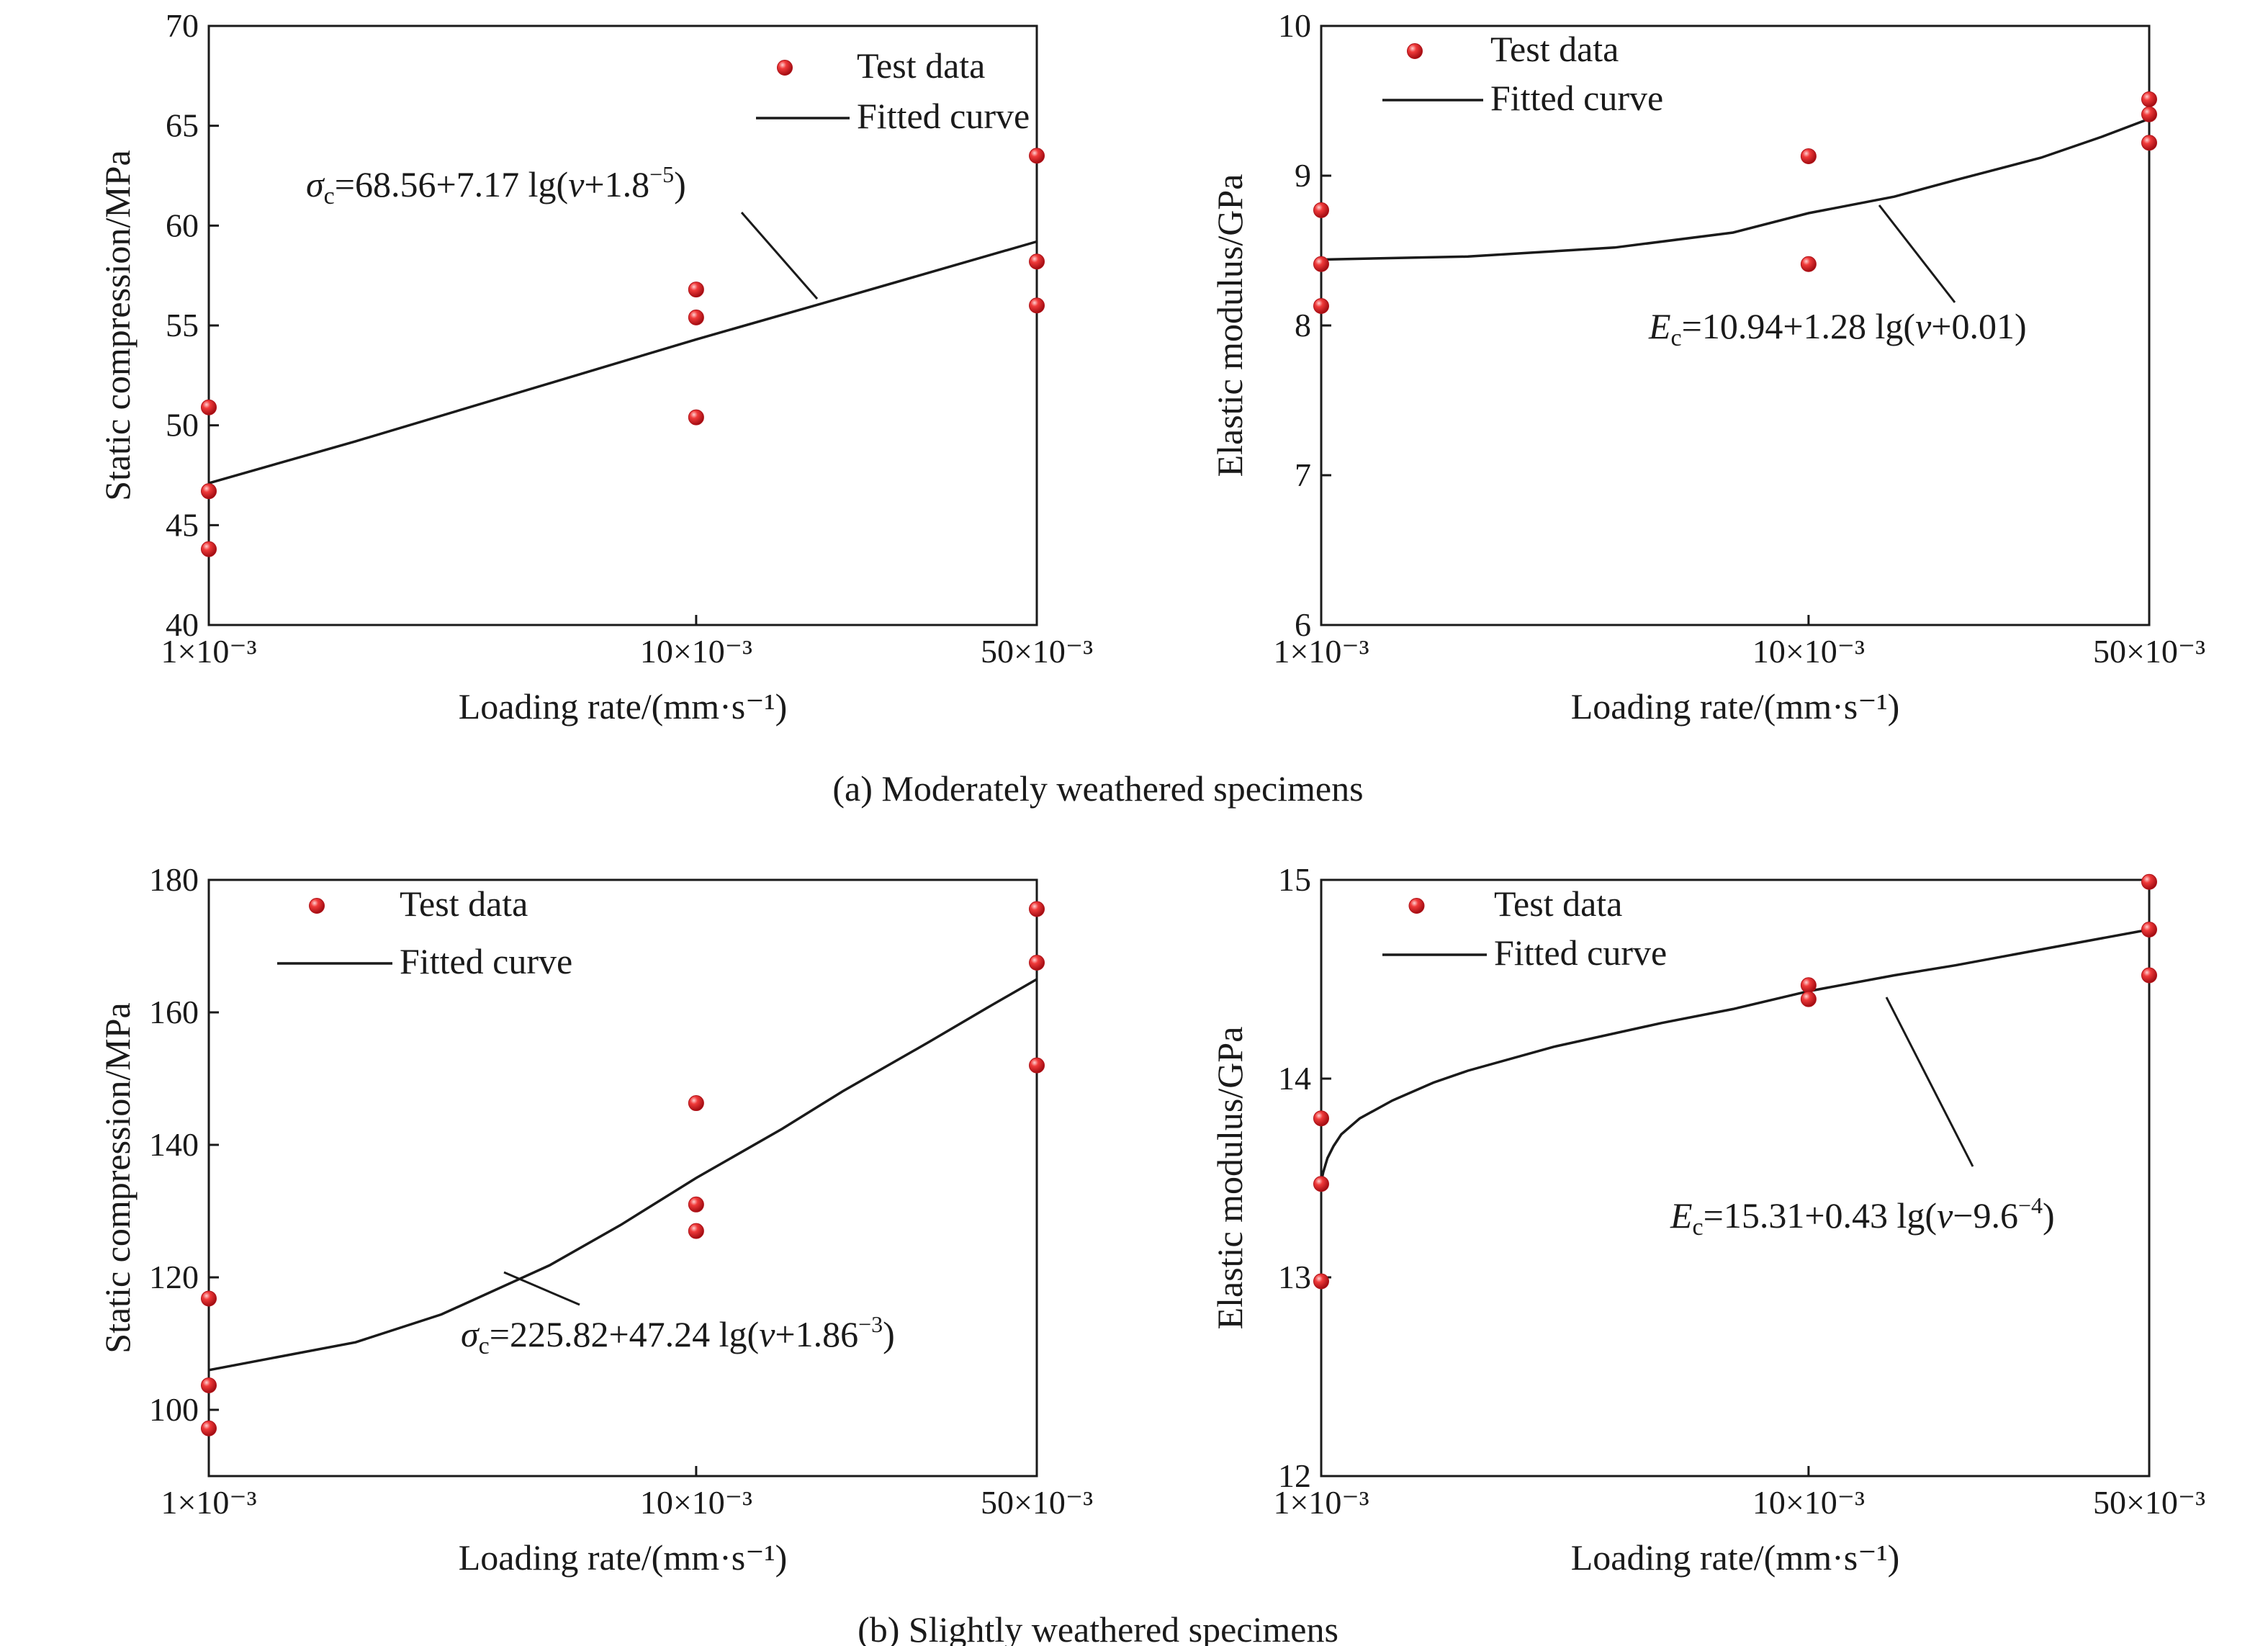  What do you see at coordinates (174, 1277) in the screenshot?
I see `y-tick-label: 120` at bounding box center [174, 1277].